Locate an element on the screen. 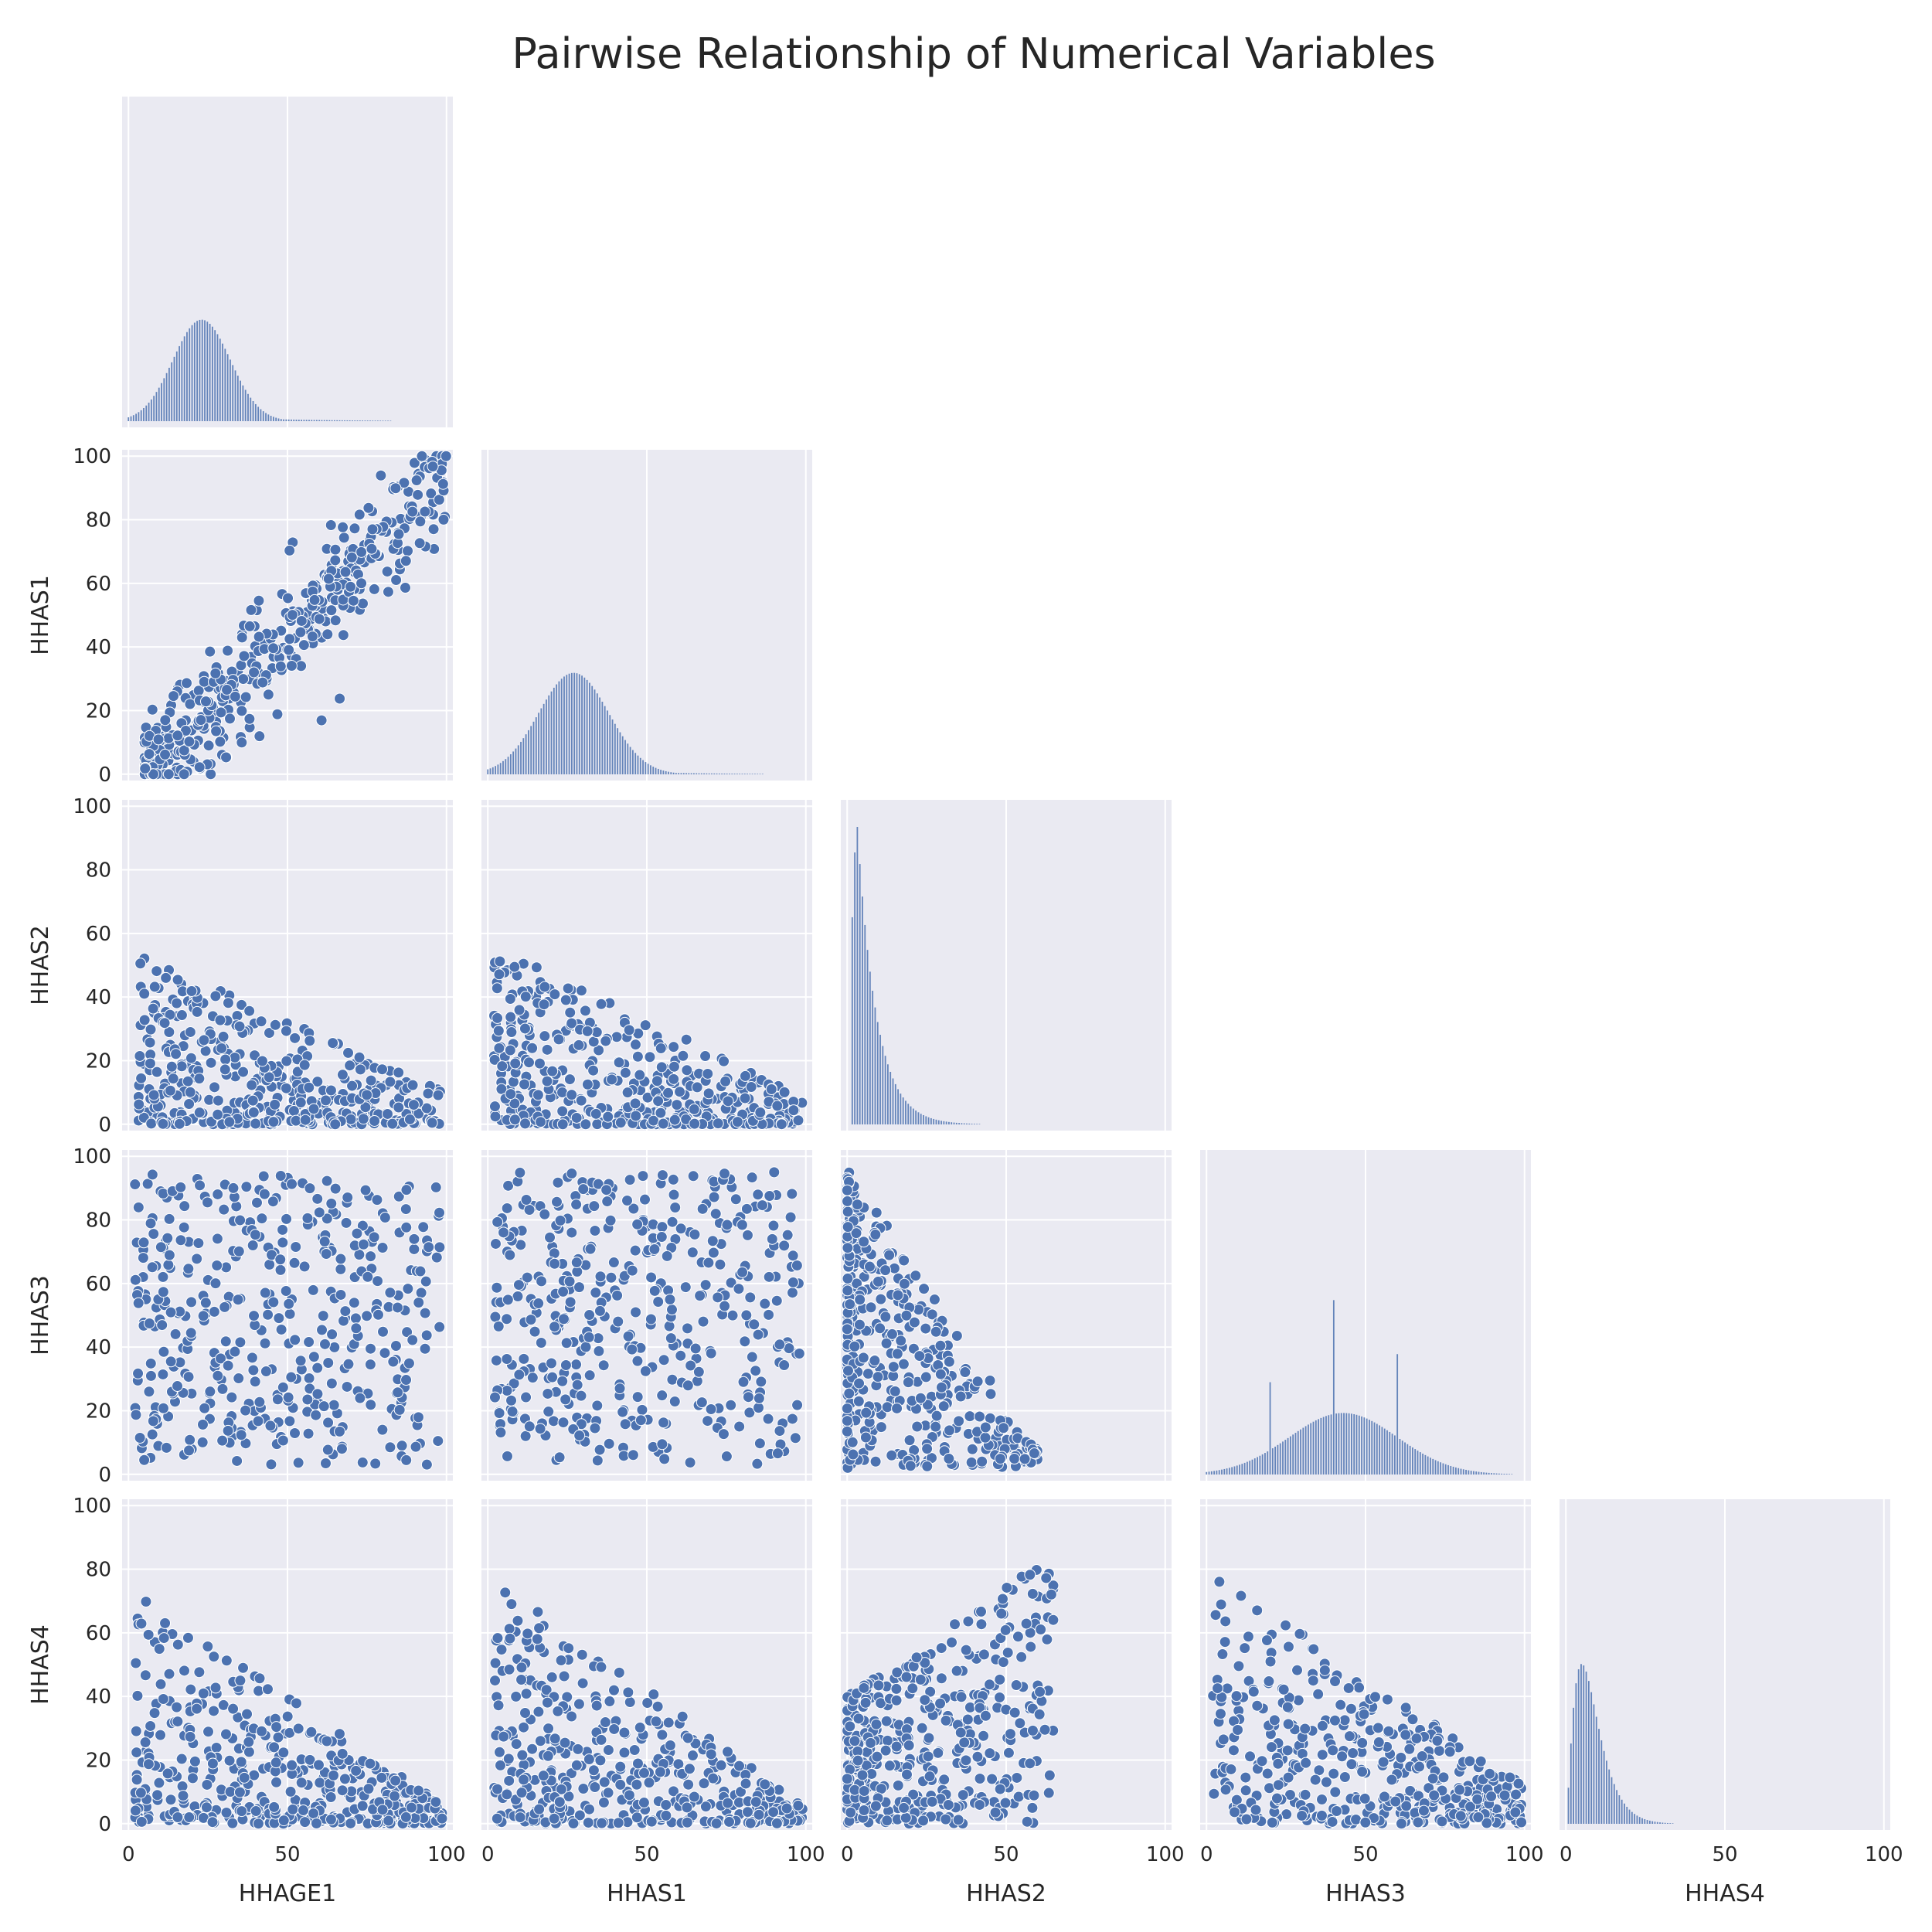 This screenshot has height=1932, width=1932. x-tick-label: 0 is located at coordinates (1206, 1855).